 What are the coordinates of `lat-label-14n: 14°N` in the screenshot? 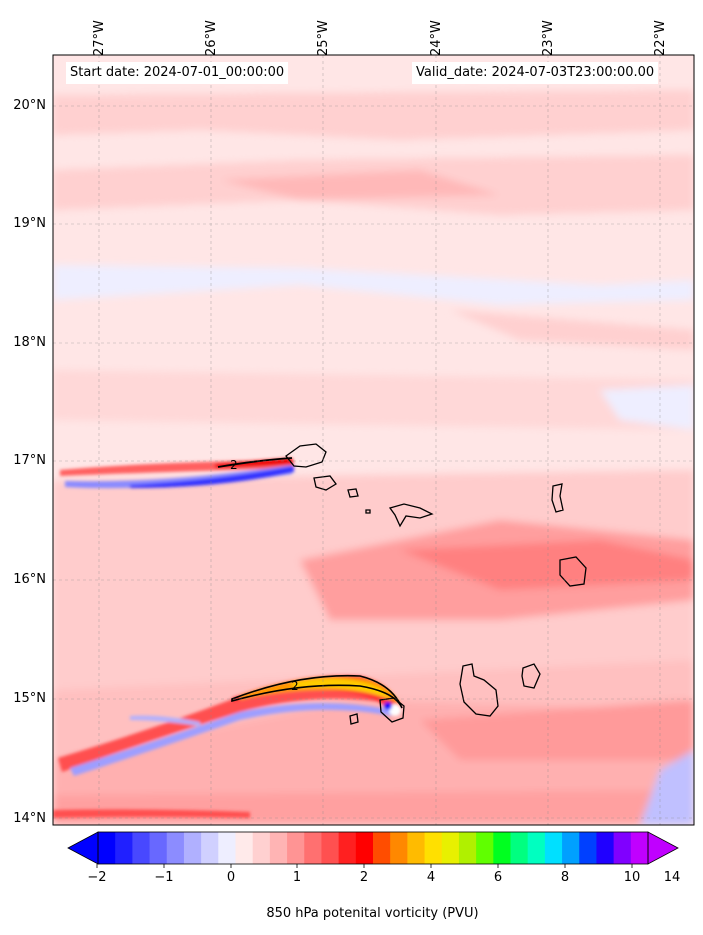 It's located at (29, 818).